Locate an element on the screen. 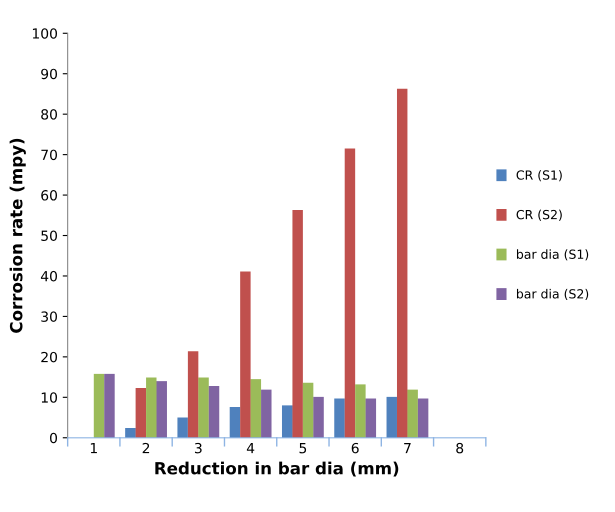  x-tick-label: 1 is located at coordinates (93, 448).